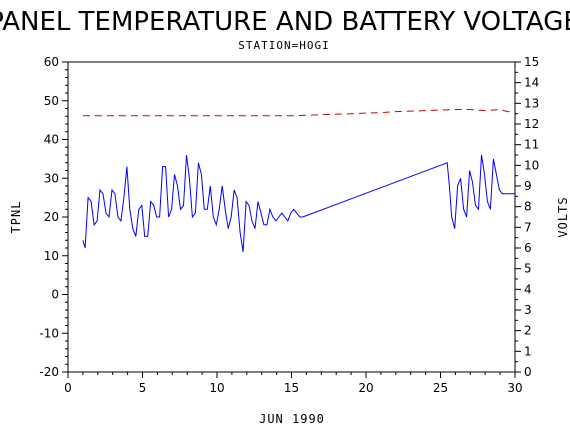 This screenshot has height=430, width=570. I want to click on y-left-tick-label: 20, so click(51, 217).